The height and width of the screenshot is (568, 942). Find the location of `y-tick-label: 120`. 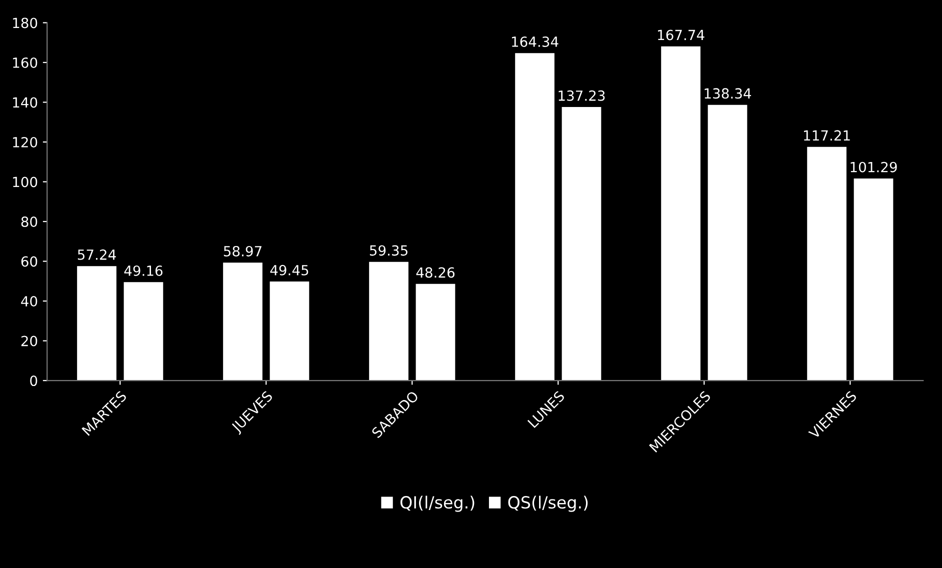

y-tick-label: 120 is located at coordinates (25, 142).